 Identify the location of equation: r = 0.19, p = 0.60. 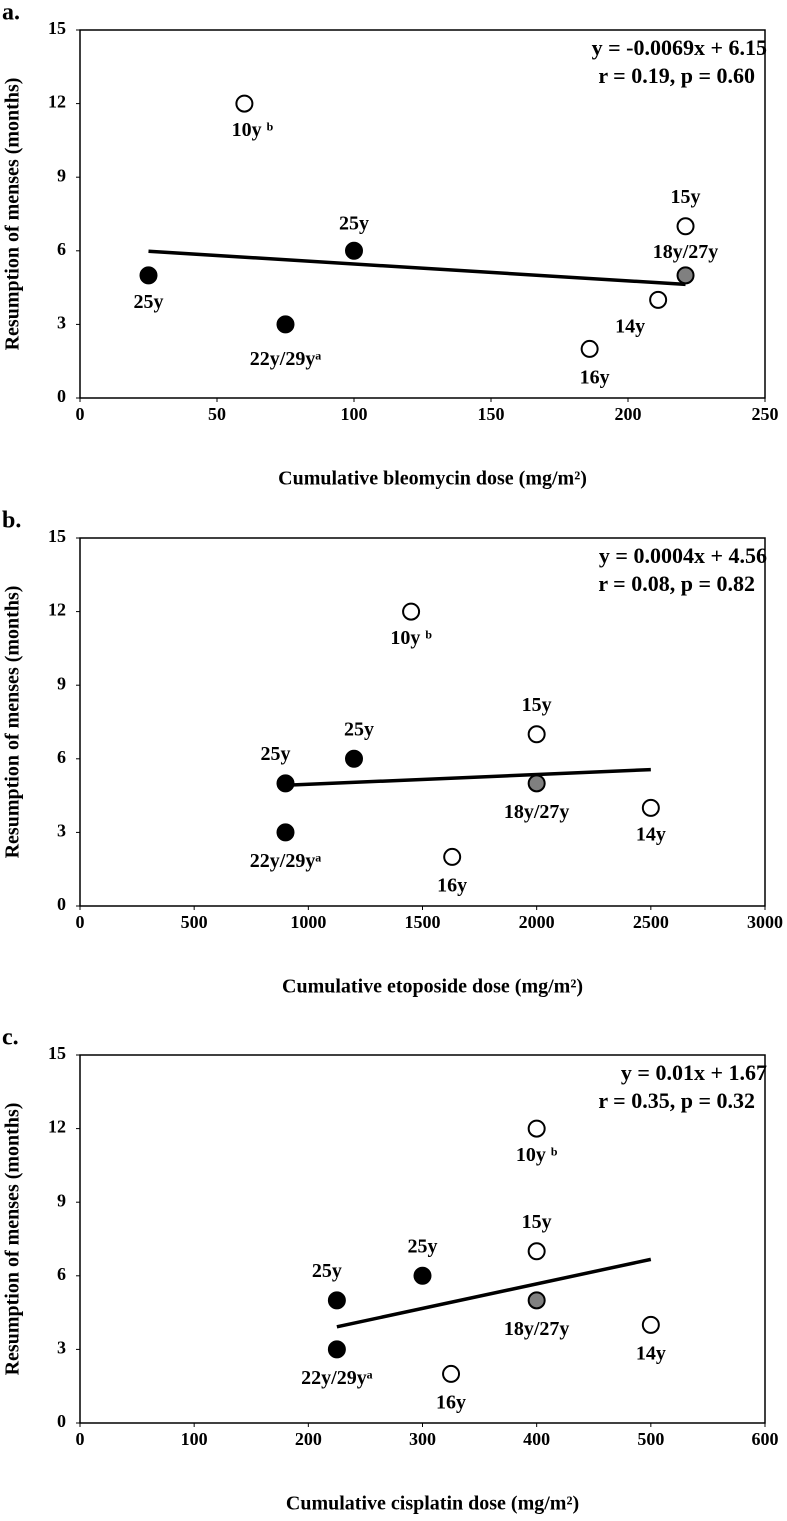
(676, 75).